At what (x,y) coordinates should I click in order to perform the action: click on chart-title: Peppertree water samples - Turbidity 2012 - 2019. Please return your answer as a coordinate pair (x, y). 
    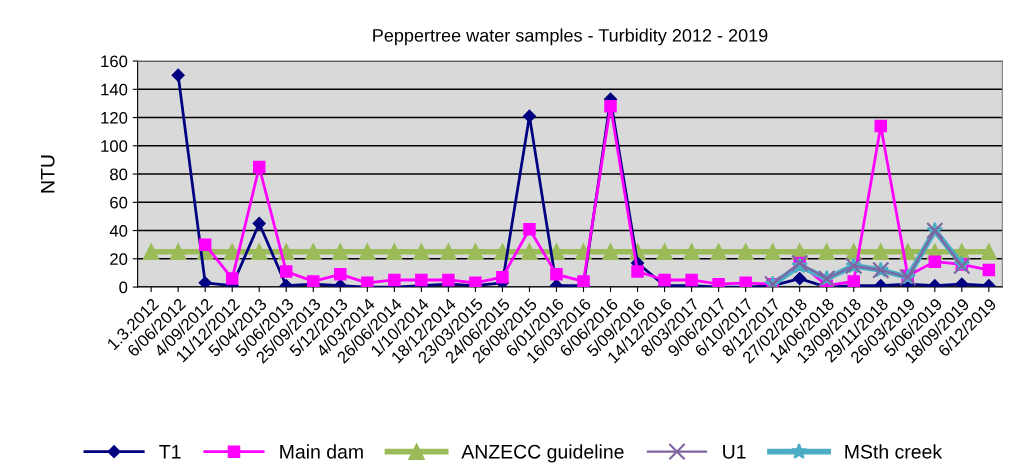
    Looking at the image, I should click on (570, 37).